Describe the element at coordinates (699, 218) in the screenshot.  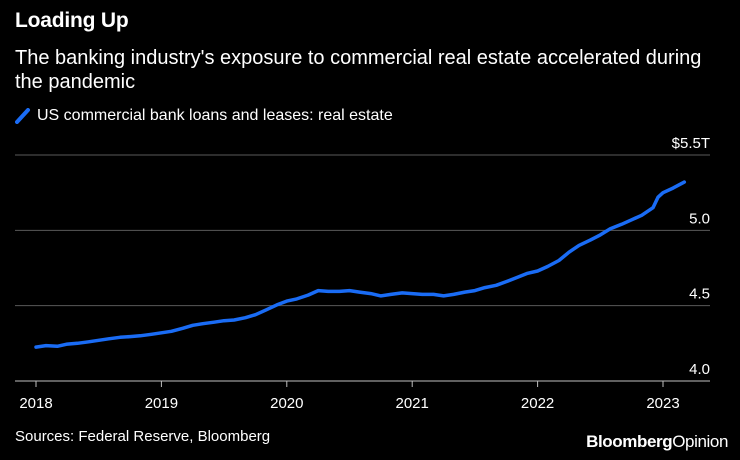
I see `y-tick-label: 5.0` at that location.